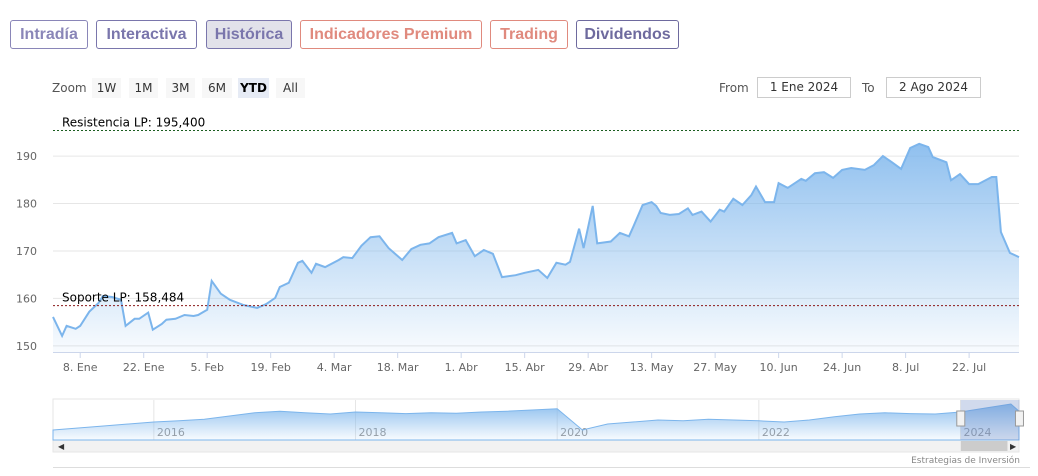 This screenshot has height=476, width=1038. Describe the element at coordinates (804, 87) in the screenshot. I see `from-input: 1 Ene 2024` at that location.